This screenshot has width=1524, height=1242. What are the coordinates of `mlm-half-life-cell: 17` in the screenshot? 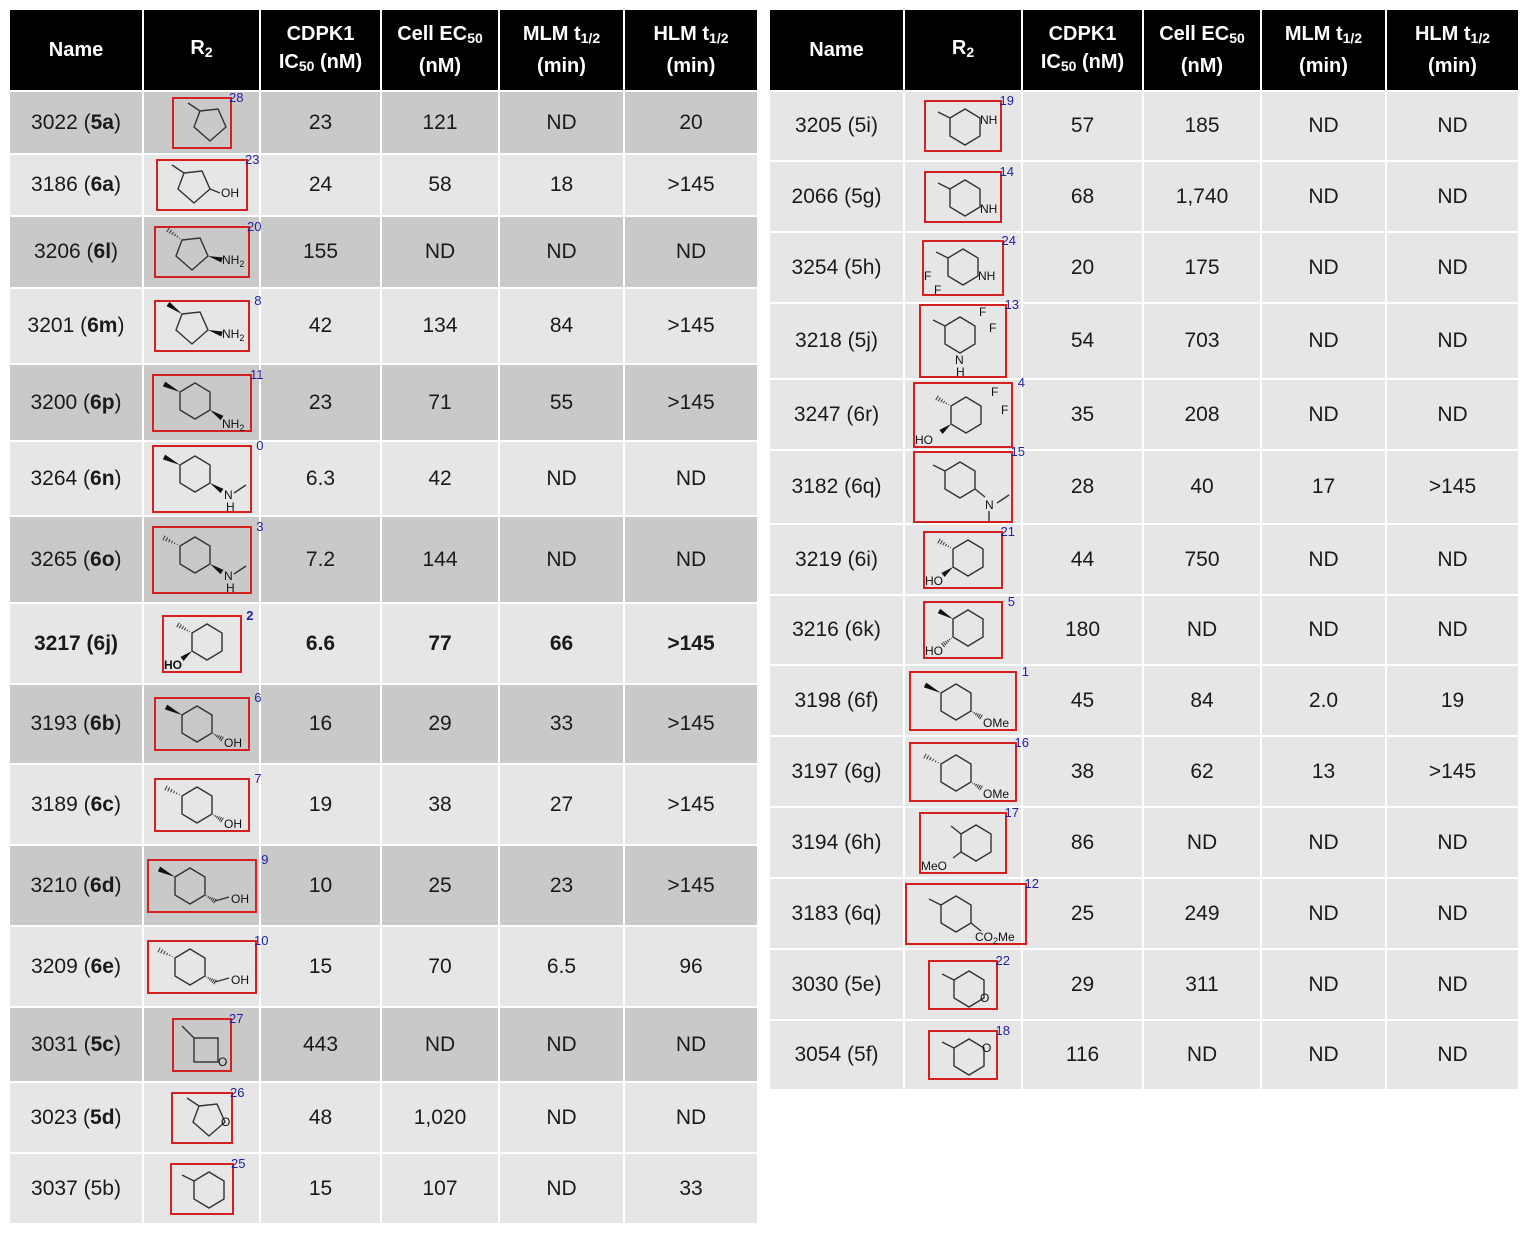 It's located at (1323, 487).